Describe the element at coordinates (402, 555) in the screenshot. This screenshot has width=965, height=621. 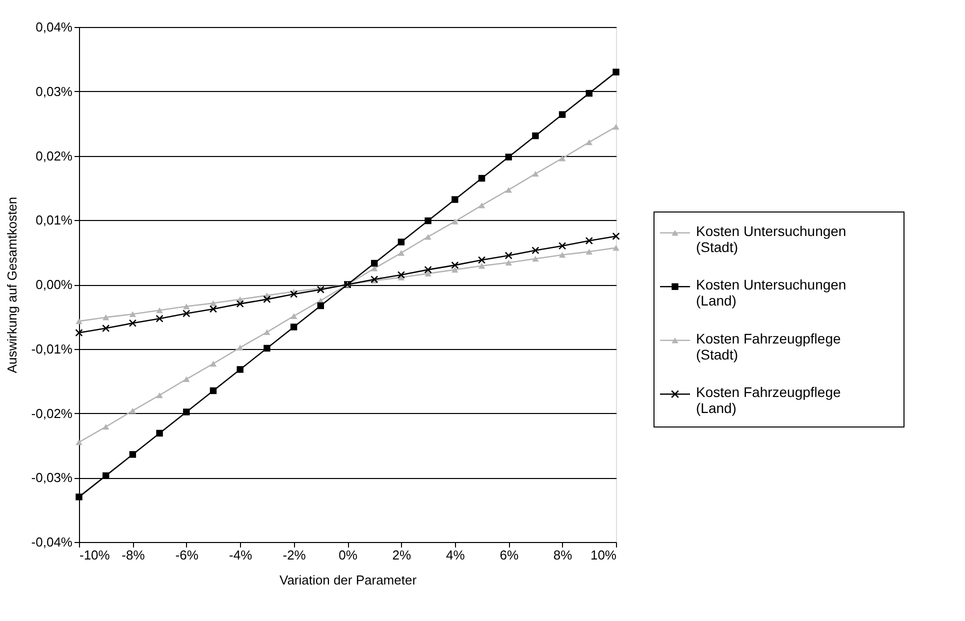
I see `x-tick-label: 2%` at that location.